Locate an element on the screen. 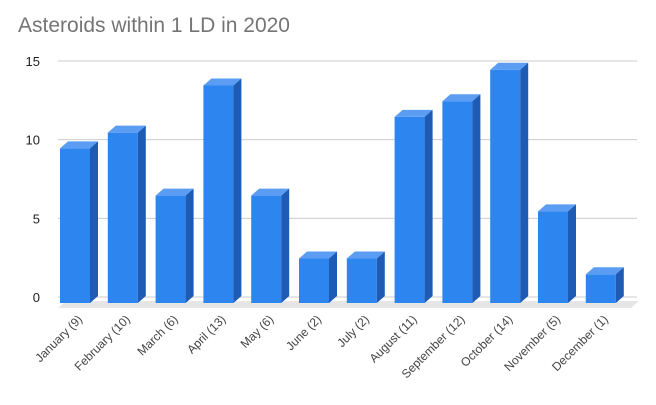  y-tick-label: 10 is located at coordinates (33, 140).